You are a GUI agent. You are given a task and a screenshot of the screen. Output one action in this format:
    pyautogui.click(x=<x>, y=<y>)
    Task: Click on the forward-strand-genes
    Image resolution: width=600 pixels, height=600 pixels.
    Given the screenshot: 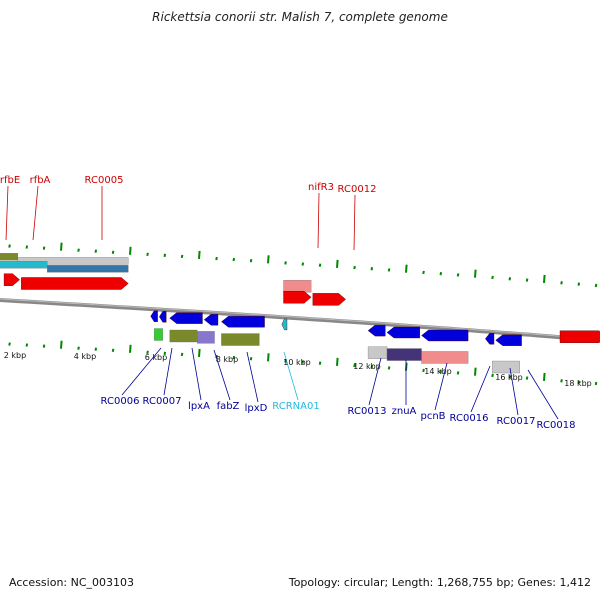 What is the action you would take?
    pyautogui.click(x=301, y=308)
    